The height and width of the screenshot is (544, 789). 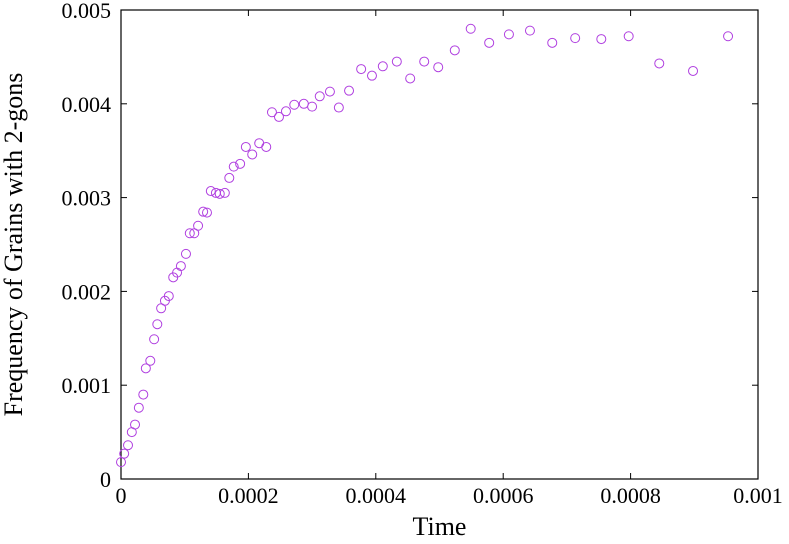 What do you see at coordinates (105, 479) in the screenshot?
I see `y-tick-label: 0` at bounding box center [105, 479].